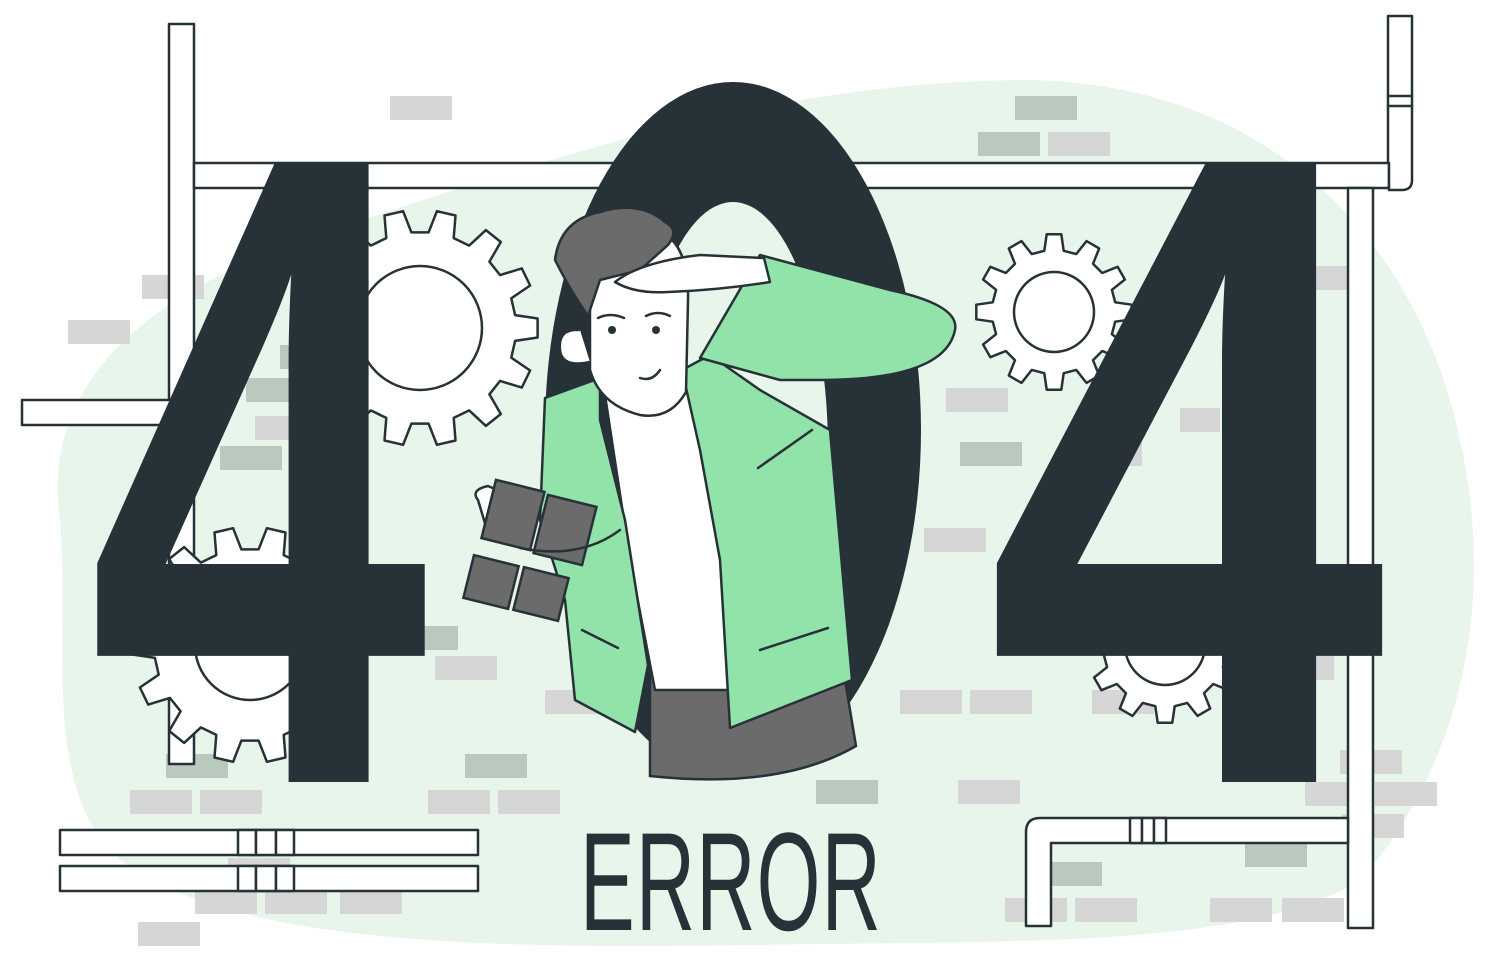 The image size is (1492, 968). I want to click on binoculars-icon, so click(541, 550).